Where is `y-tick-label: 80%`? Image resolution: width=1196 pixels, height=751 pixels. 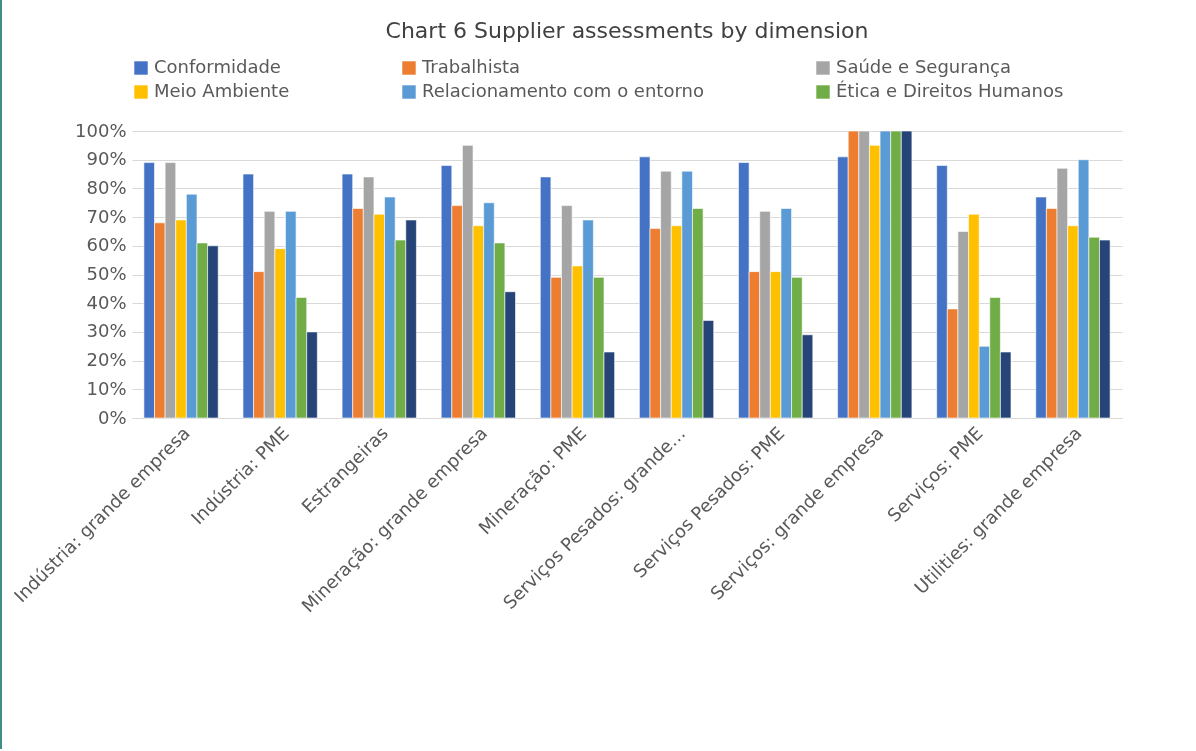
y-tick-label: 80% is located at coordinates (106, 187).